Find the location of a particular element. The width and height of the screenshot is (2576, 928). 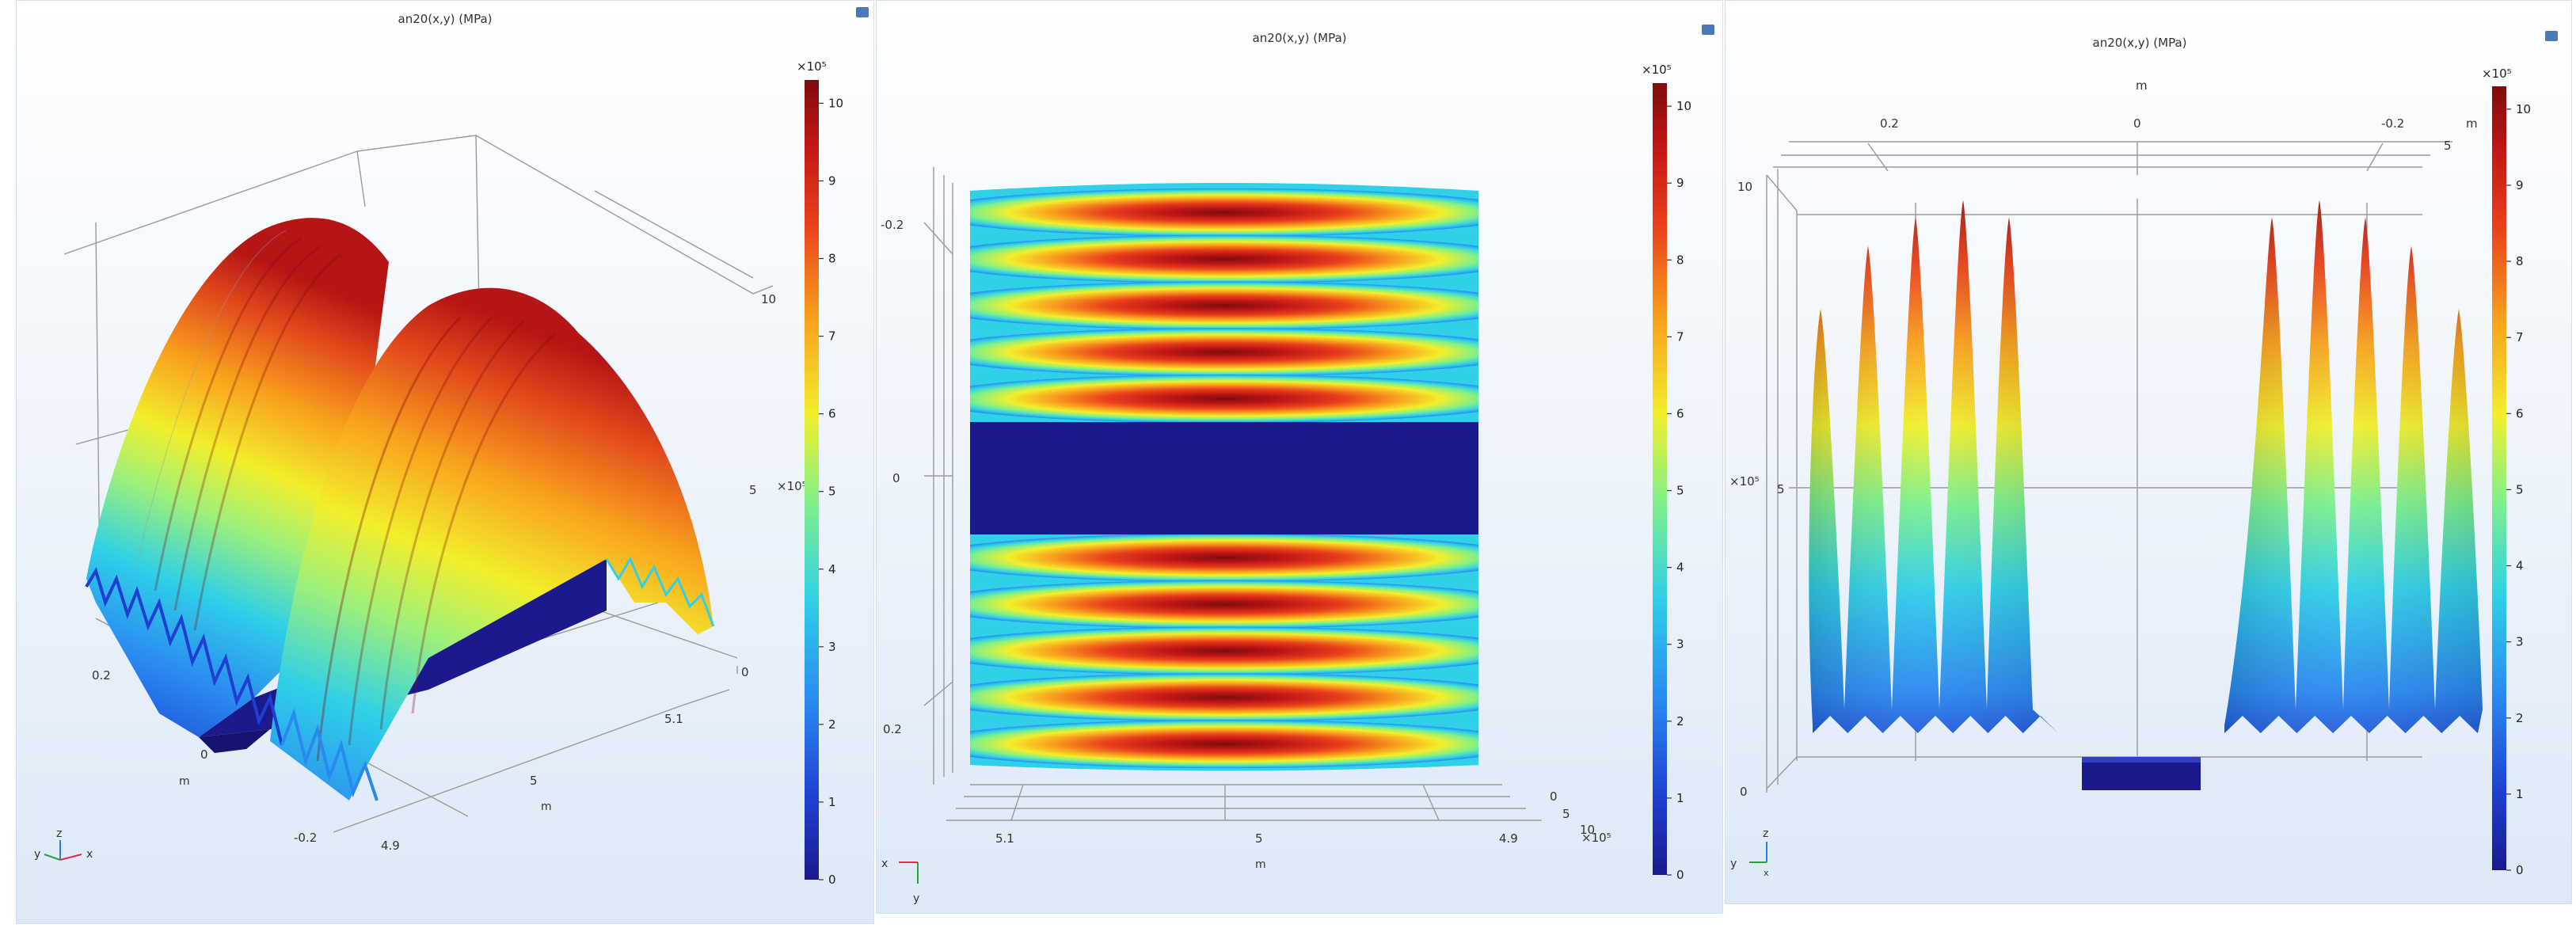

axis-triad-icon: y z x is located at coordinates (1749, 853).